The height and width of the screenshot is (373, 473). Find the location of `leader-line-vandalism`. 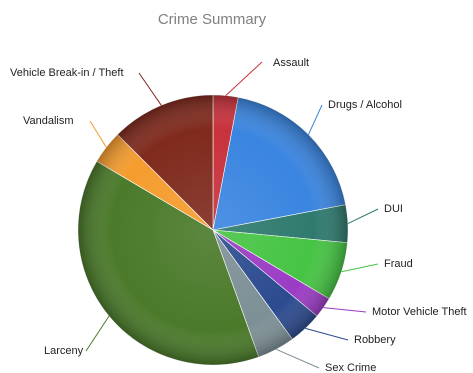

leader-line-vandalism is located at coordinates (98, 134).